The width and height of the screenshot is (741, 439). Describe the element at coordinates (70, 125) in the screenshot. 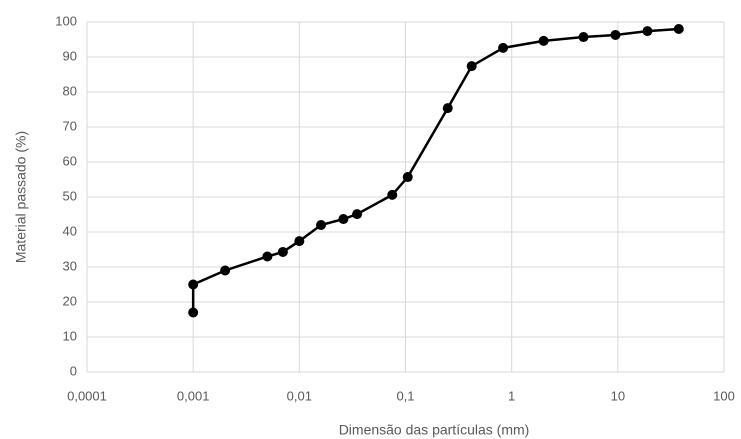

I see `y-tick-label: 70` at that location.